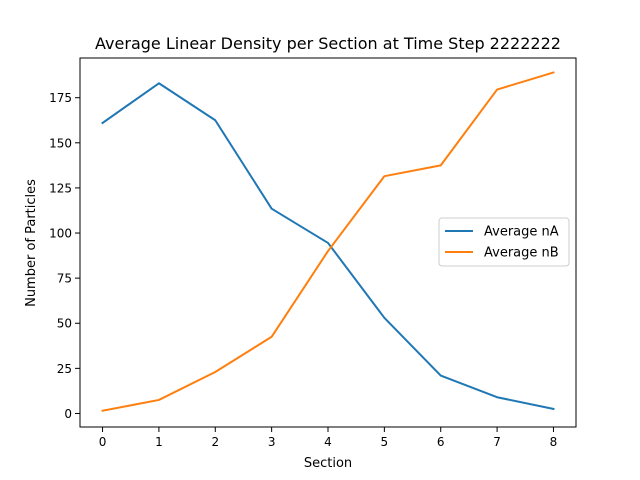 The image size is (640, 480). Describe the element at coordinates (68, 414) in the screenshot. I see `y-tick-label: 0` at that location.